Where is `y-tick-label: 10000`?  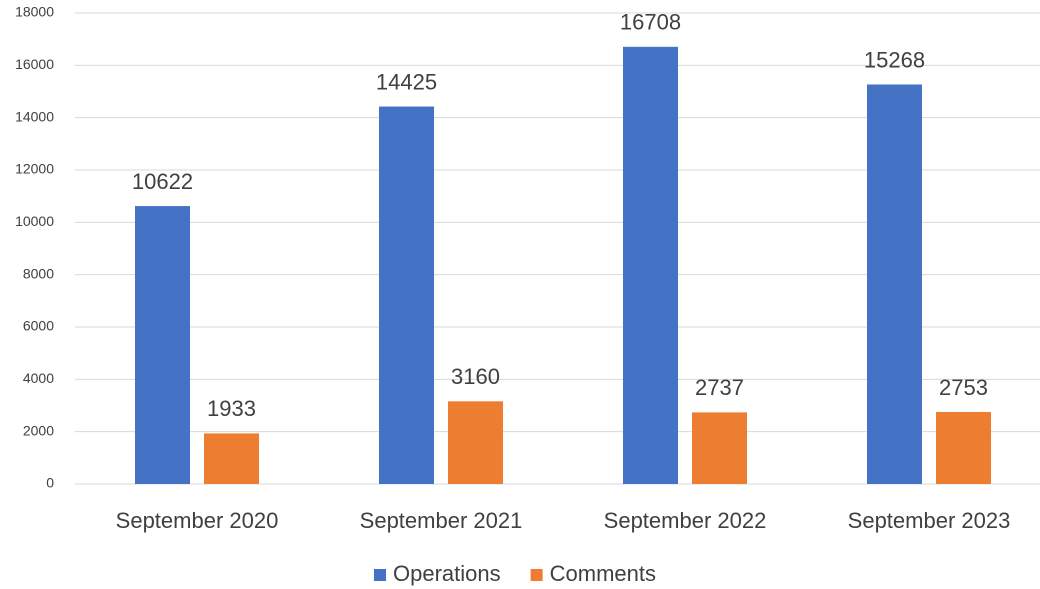 y-tick-label: 10000 is located at coordinates (34, 221).